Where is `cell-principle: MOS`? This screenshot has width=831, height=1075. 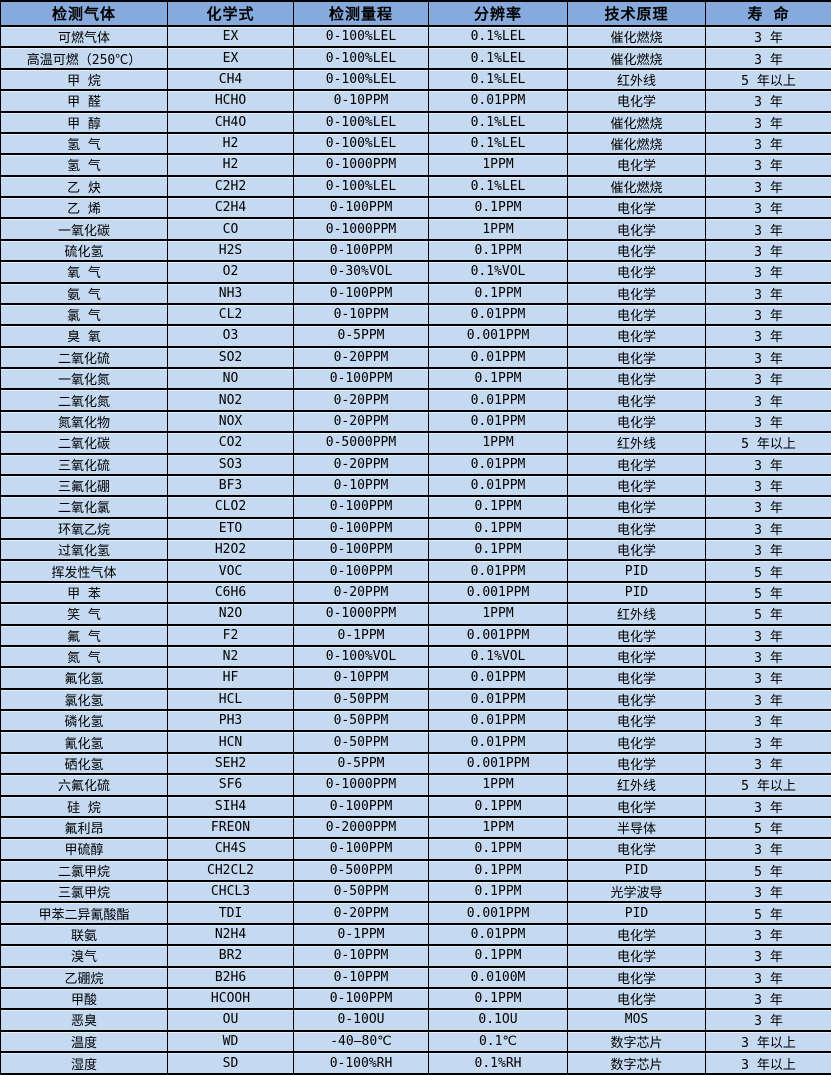 cell-principle: MOS is located at coordinates (636, 1020).